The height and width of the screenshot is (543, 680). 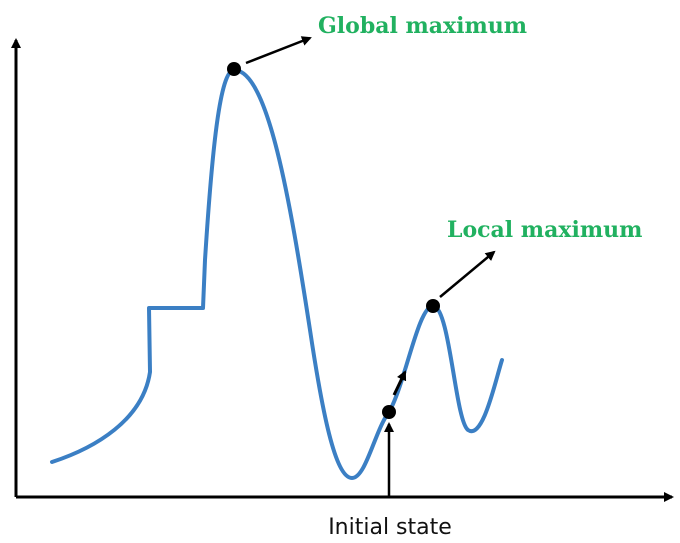 What do you see at coordinates (399, 383) in the screenshot?
I see `climb-direction-arrow` at bounding box center [399, 383].